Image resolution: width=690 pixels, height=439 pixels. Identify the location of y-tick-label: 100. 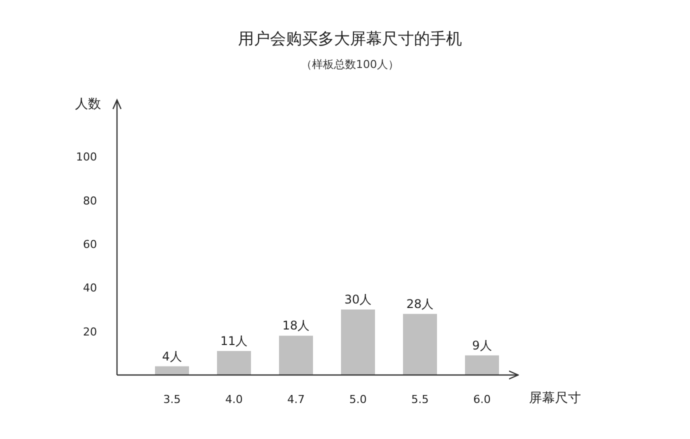
(86, 157).